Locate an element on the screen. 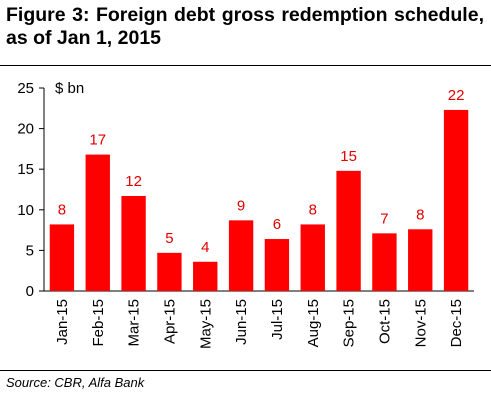  data-label: 17 is located at coordinates (97, 140).